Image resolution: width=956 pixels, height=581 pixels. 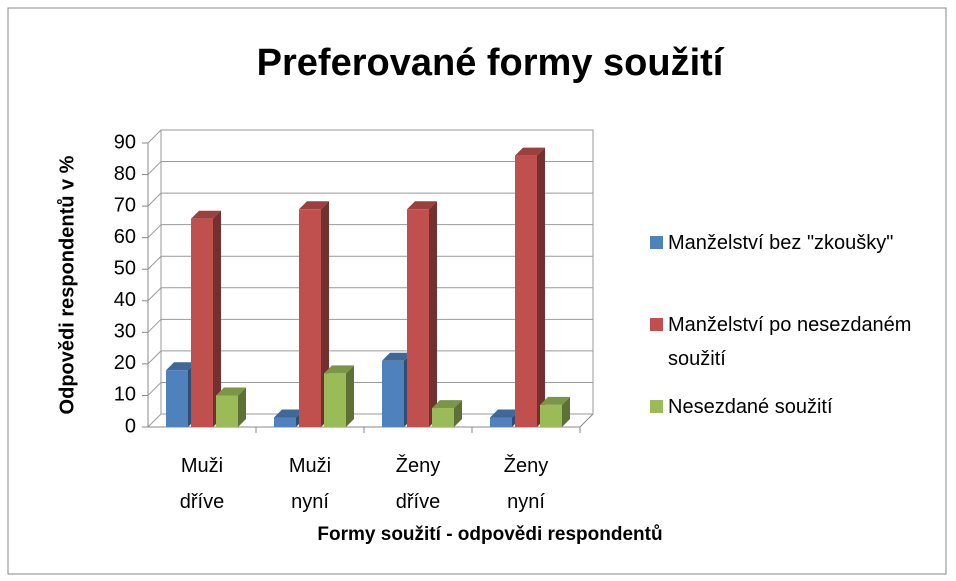 I want to click on x-tick-label: Ženy nyní, so click(x=526, y=484).